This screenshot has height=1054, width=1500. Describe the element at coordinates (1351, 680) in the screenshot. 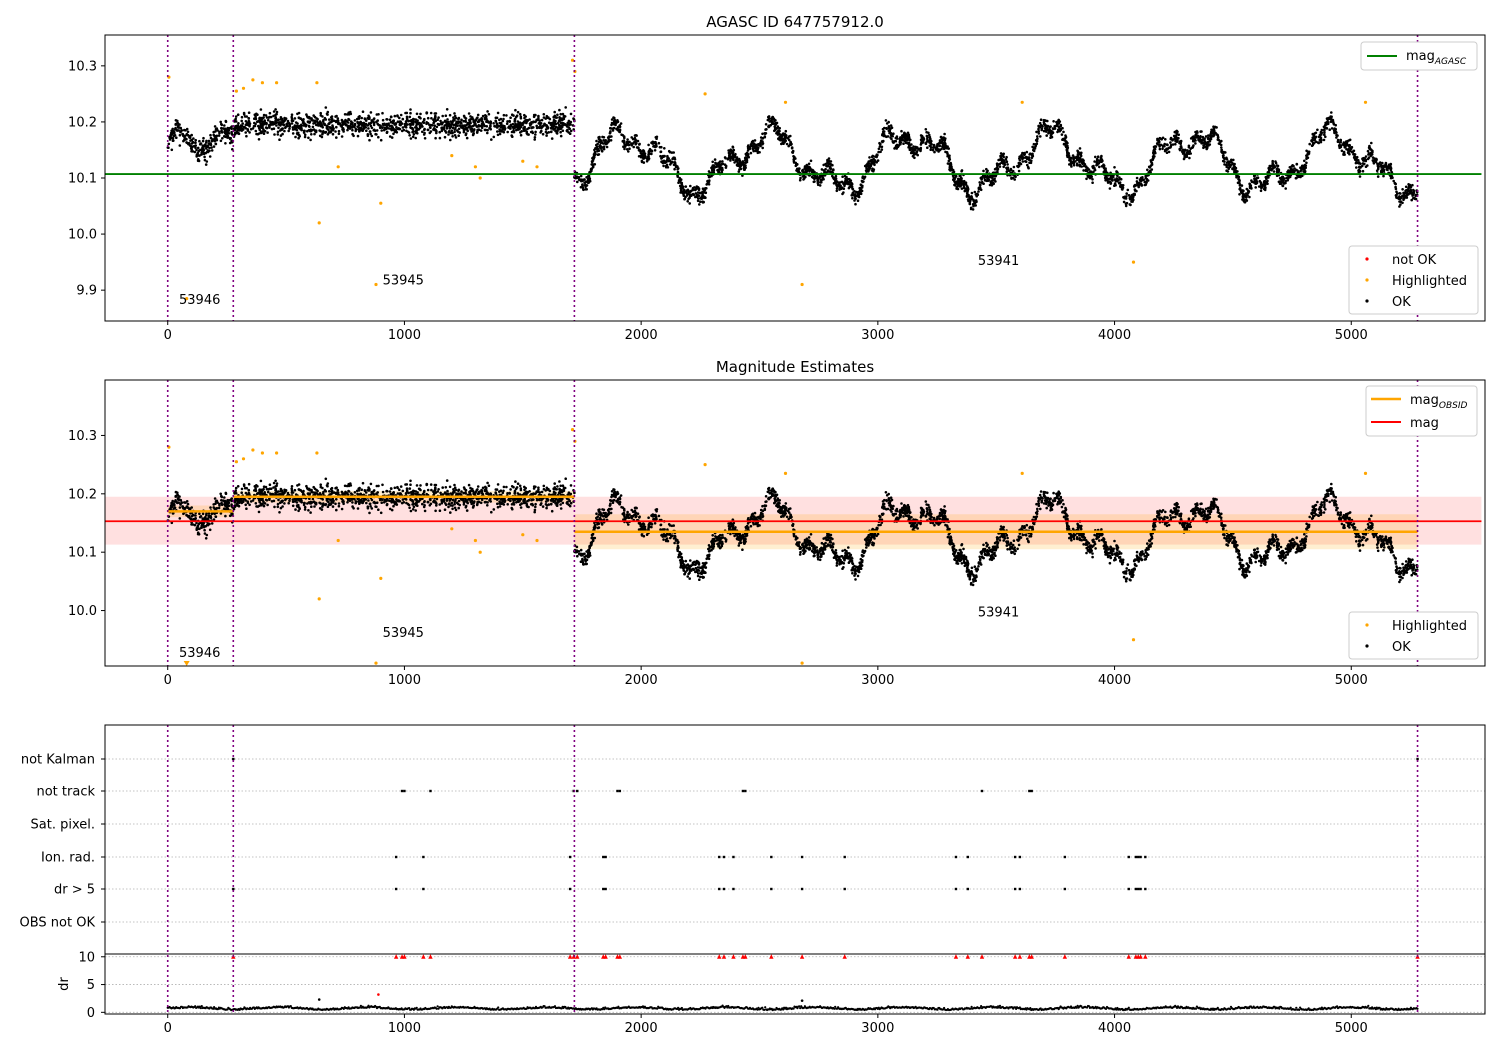

I see `x:1-xtick-label: 5000` at that location.